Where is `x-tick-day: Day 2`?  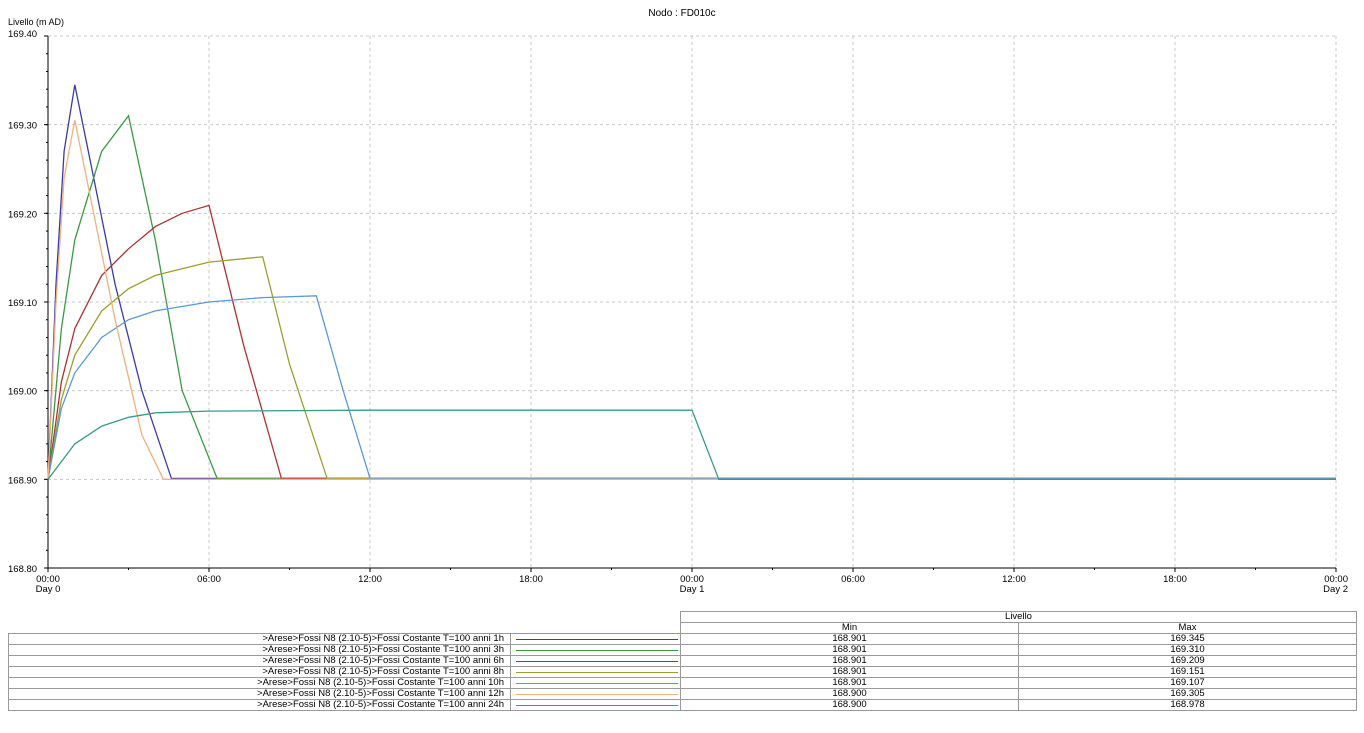
x-tick-day: Day 2 is located at coordinates (1335, 589).